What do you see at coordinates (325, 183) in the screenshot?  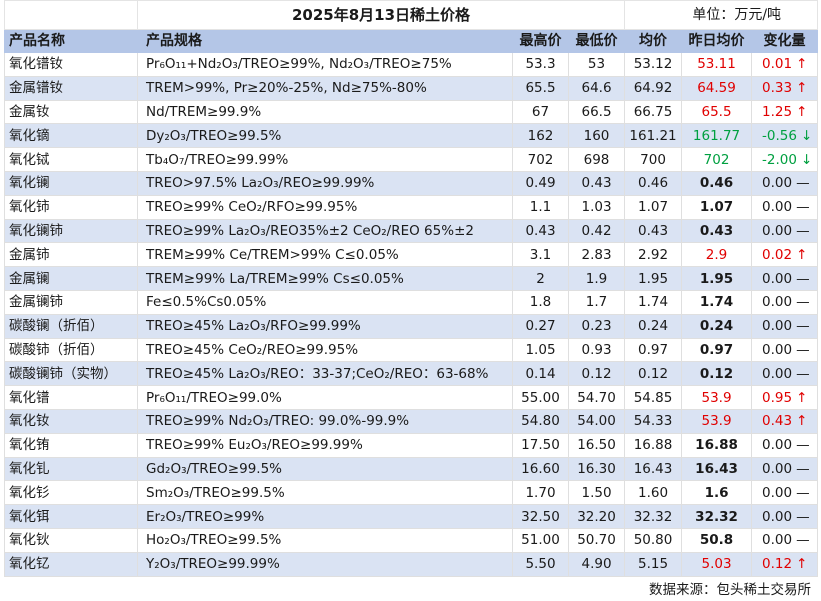 I see `product-spec: TREO>97.5% La₂O₃/REO≥99.99%` at bounding box center [325, 183].